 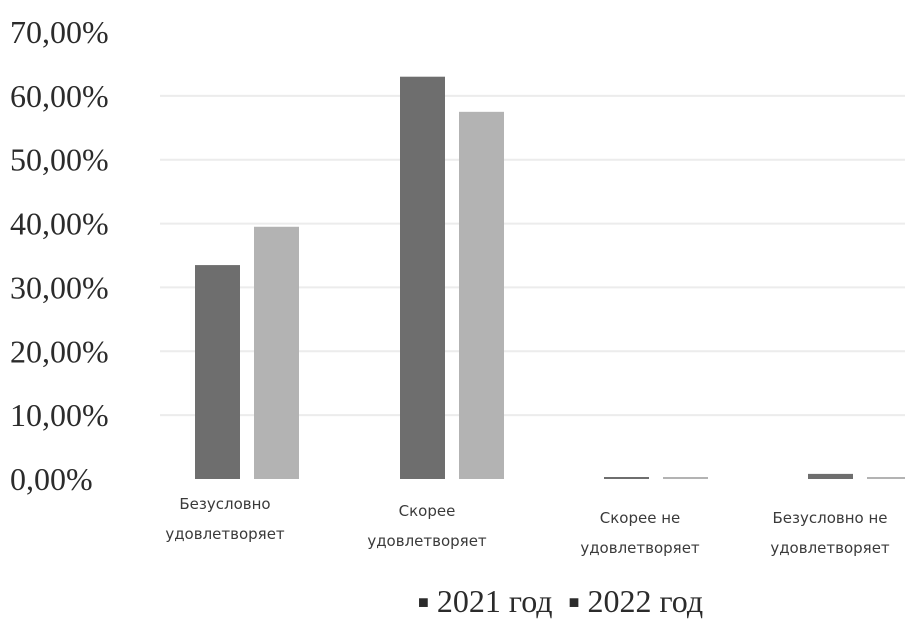 I want to click on bar-2022-год-1, so click(x=481, y=295).